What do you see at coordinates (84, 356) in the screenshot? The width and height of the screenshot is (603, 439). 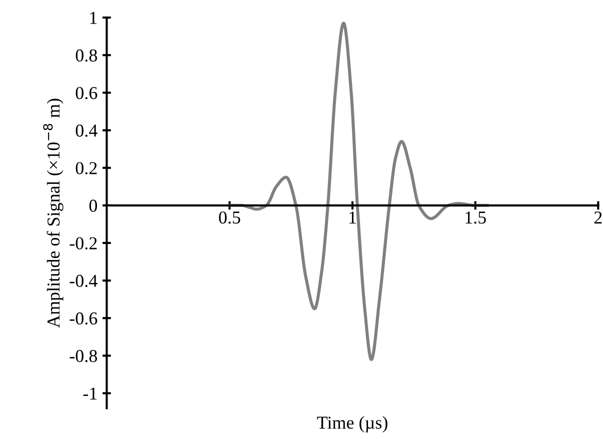 I see `y-tick-label: -0.8` at bounding box center [84, 356].